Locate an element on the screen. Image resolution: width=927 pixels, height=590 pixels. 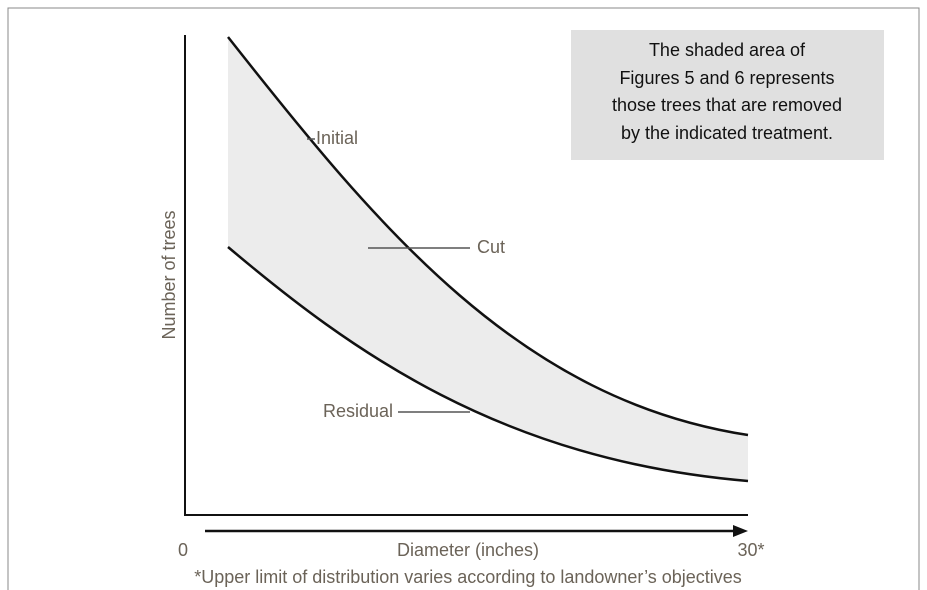
x-end-label: 30* is located at coordinates (750, 550).